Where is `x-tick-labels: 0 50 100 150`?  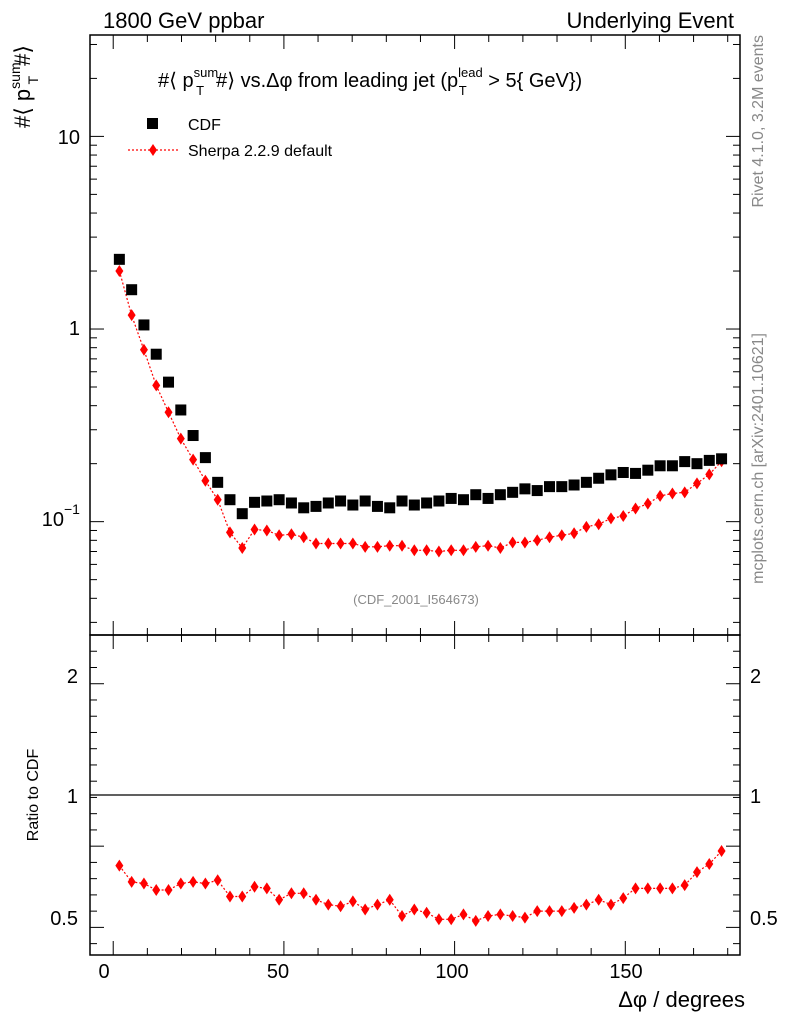
x-tick-labels: 0 50 100 150 is located at coordinates (370, 972).